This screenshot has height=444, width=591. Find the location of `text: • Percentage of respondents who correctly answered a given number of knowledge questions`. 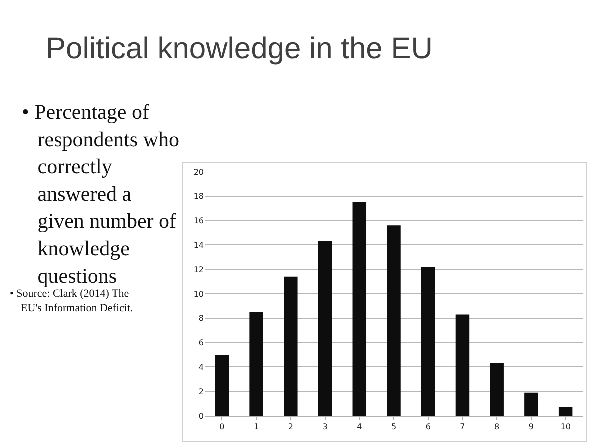

text: • Percentage of respondents who correctly answered a given number of knowledge questions is located at coordinates (101, 194).